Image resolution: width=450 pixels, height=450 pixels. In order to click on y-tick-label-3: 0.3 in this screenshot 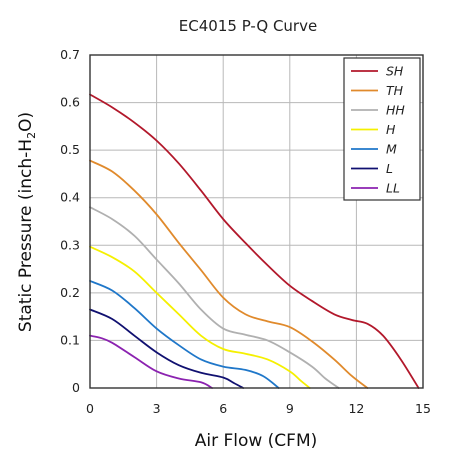, I will do `click(70, 244)`.